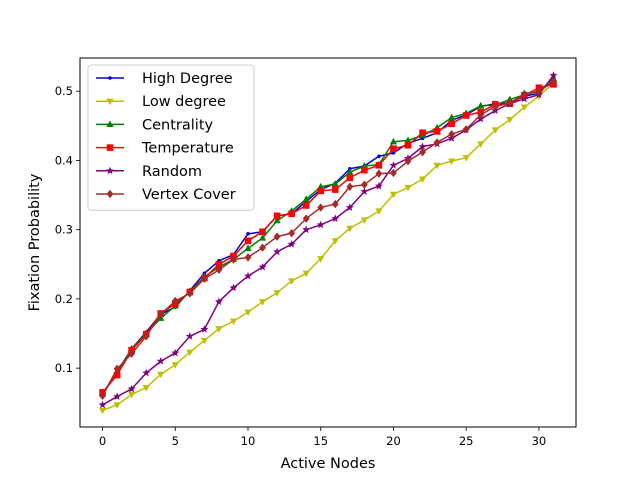 The height and width of the screenshot is (480, 640). Describe the element at coordinates (102, 441) in the screenshot. I see `x-tick-label: 0` at that location.